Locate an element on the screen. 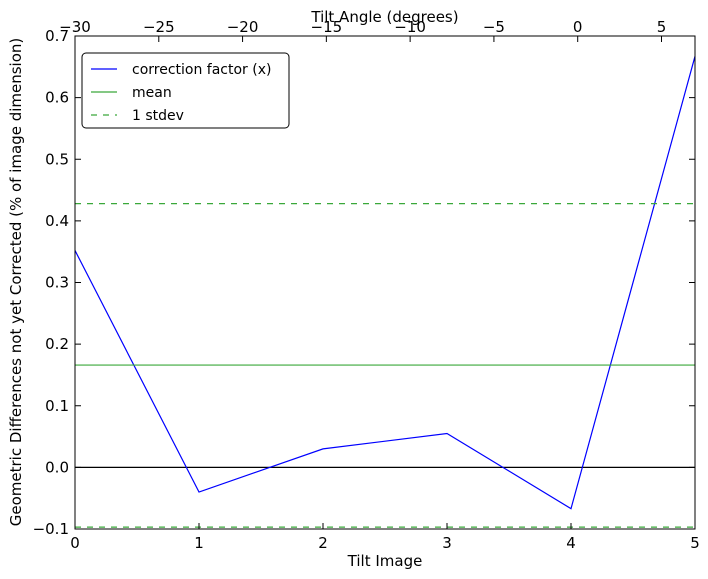 This screenshot has width=708, height=579. x-axis-title: Tilt Image is located at coordinates (385, 561).